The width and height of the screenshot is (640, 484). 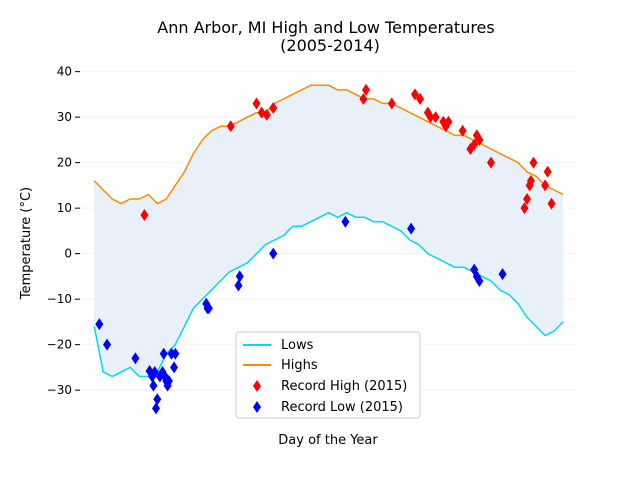 I want to click on legend-record-high: Record High (2015), so click(x=330, y=386).